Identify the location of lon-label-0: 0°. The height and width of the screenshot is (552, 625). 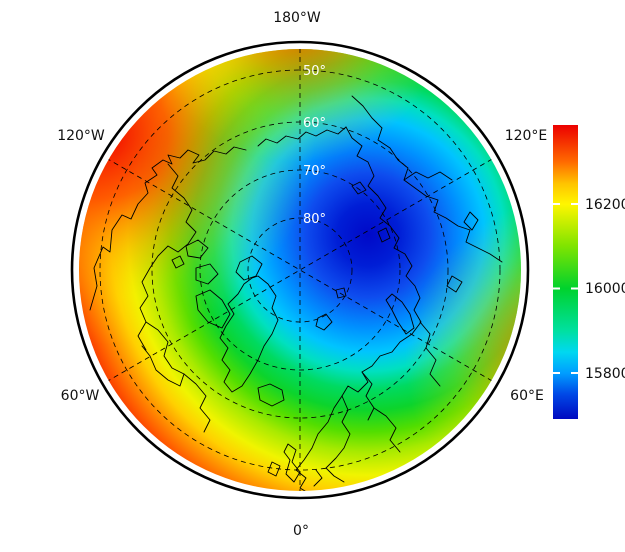
(301, 531).